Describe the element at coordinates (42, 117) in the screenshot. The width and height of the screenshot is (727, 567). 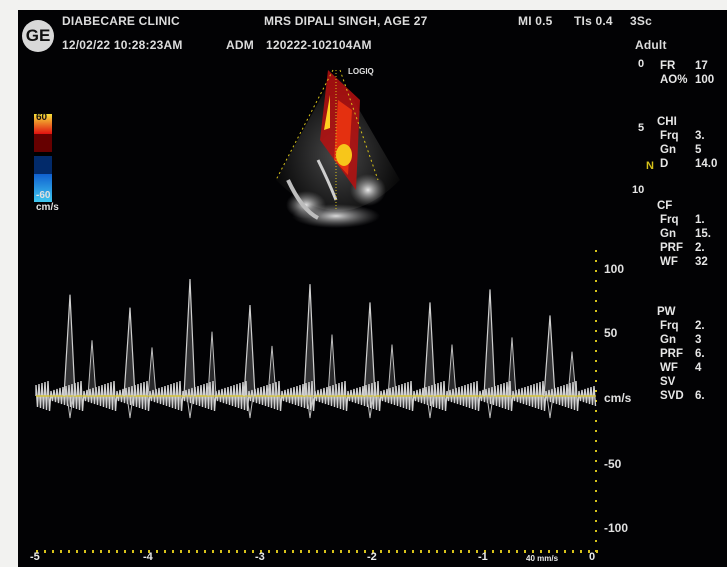
I see `color-scale-max: 60` at that location.